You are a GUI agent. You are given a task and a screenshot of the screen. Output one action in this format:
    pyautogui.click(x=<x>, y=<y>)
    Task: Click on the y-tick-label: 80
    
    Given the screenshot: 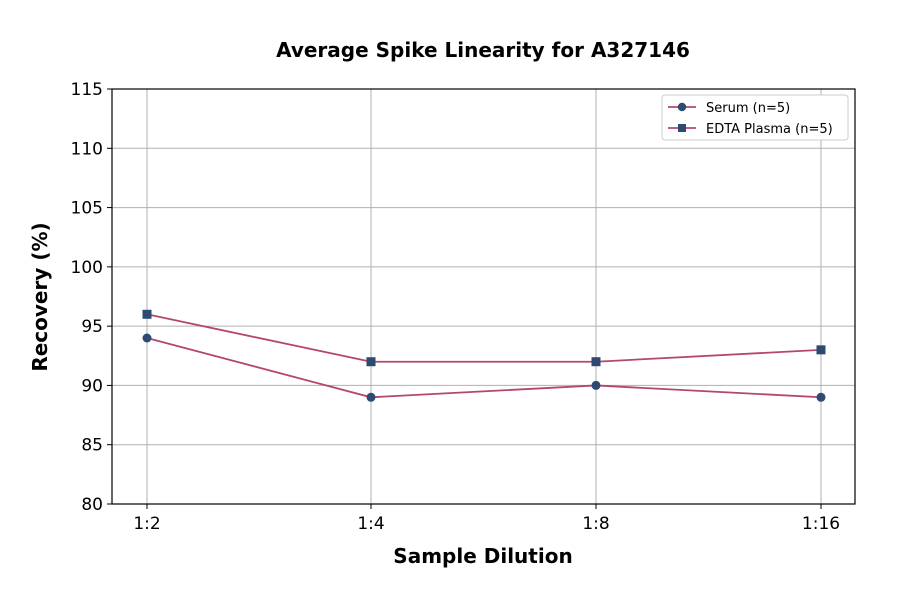 What is the action you would take?
    pyautogui.click(x=92, y=505)
    